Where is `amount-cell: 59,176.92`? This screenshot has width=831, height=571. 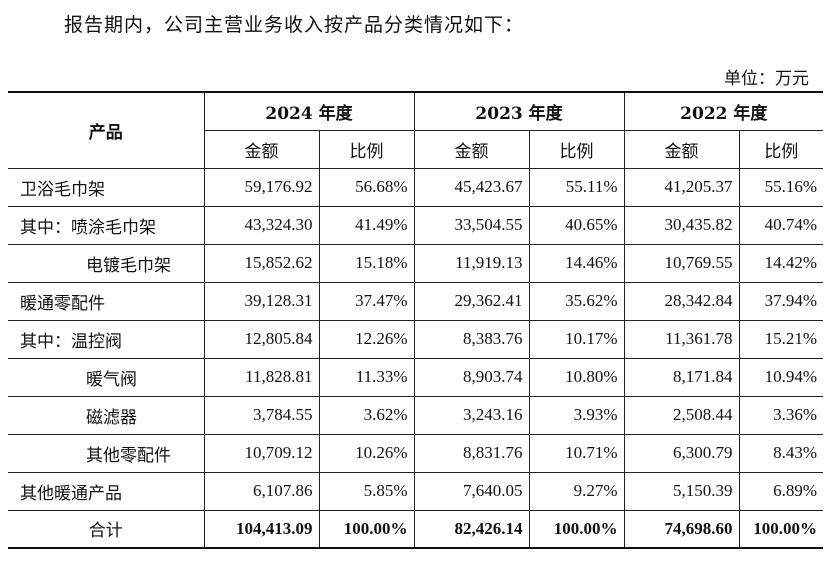 amount-cell: 59,176.92 is located at coordinates (261, 187).